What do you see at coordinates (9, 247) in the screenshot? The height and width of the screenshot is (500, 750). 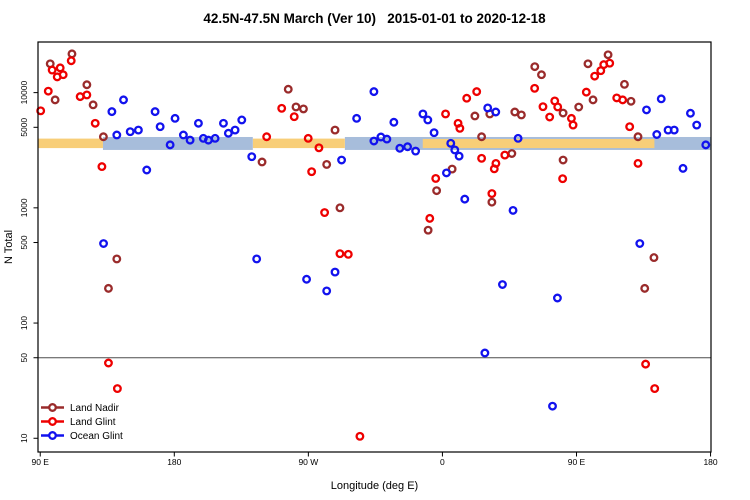 I see `y-axis-title: N Total` at bounding box center [9, 247].